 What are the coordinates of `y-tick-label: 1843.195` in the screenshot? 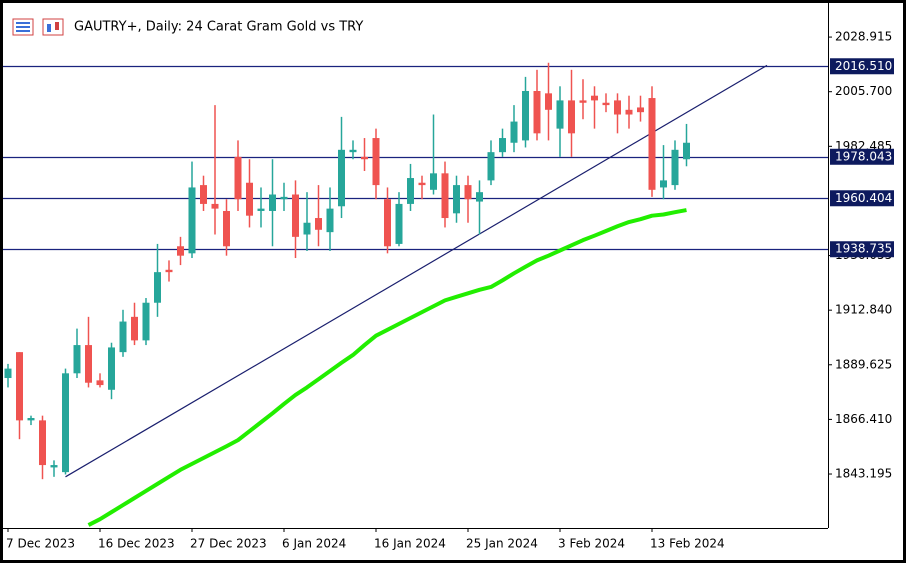 It's located at (863, 474).